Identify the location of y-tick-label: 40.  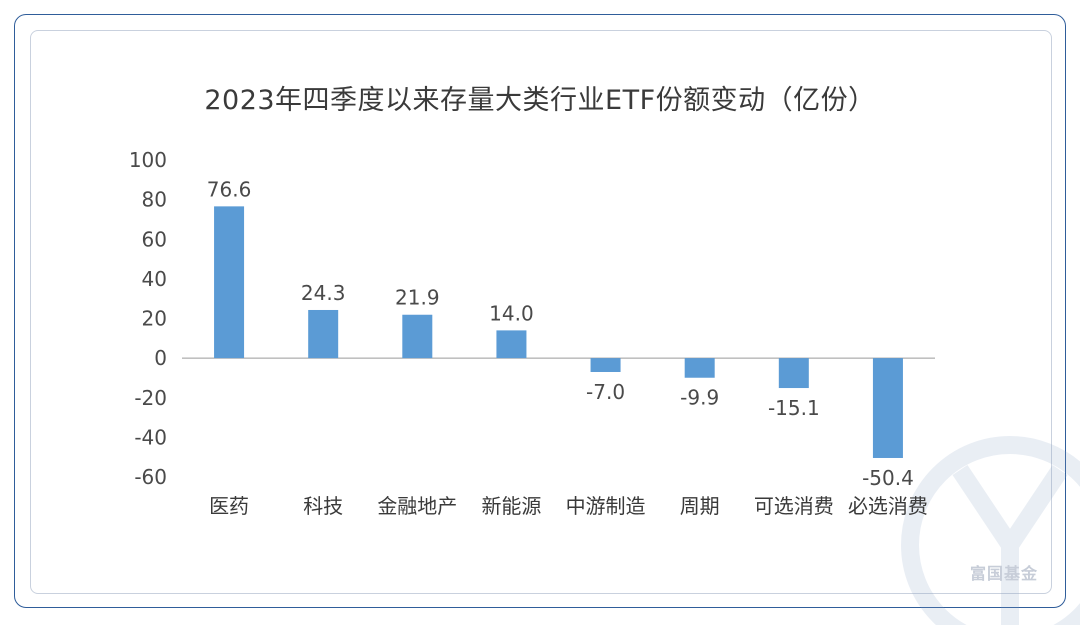
(154, 279).